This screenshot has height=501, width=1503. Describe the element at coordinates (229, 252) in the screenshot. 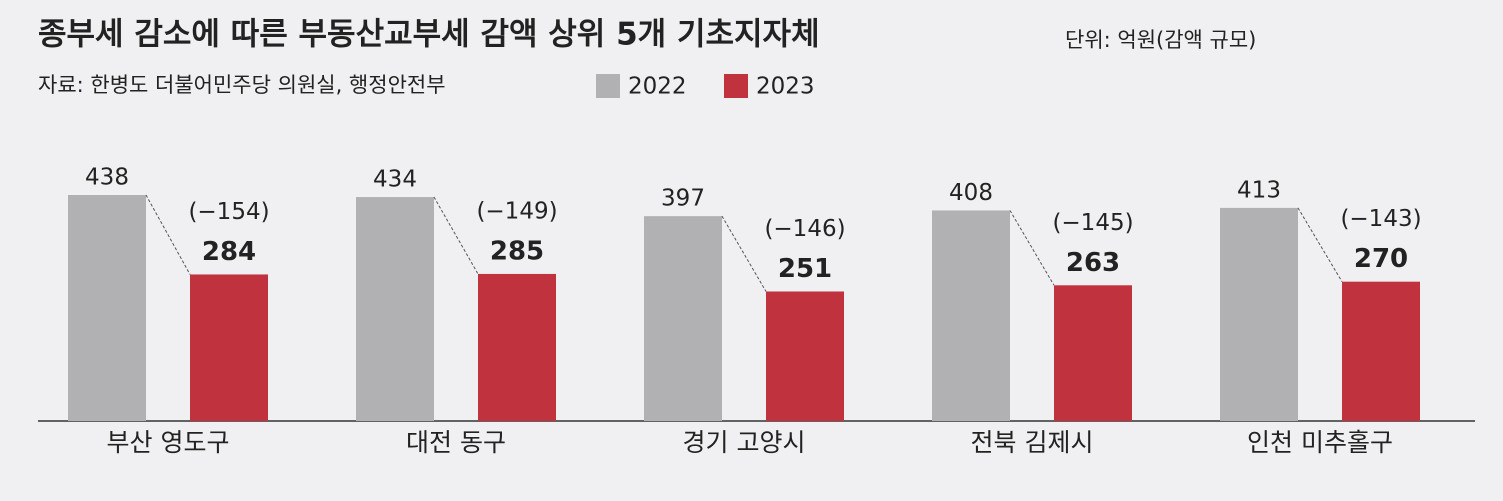

I see `value-label: 284` at that location.